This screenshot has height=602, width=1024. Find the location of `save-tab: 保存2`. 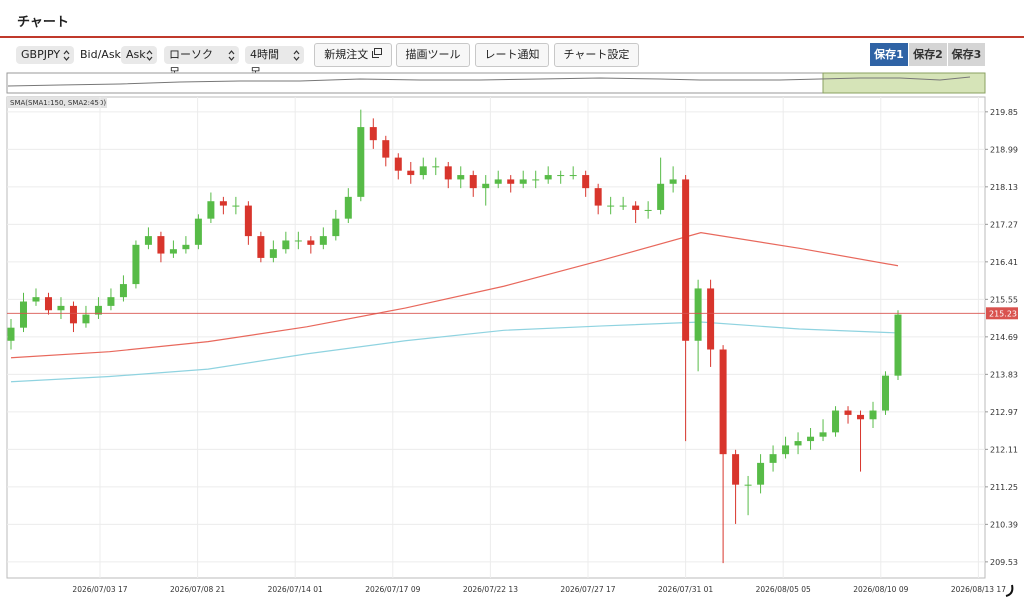

save-tab: 保存2 is located at coordinates (928, 54).